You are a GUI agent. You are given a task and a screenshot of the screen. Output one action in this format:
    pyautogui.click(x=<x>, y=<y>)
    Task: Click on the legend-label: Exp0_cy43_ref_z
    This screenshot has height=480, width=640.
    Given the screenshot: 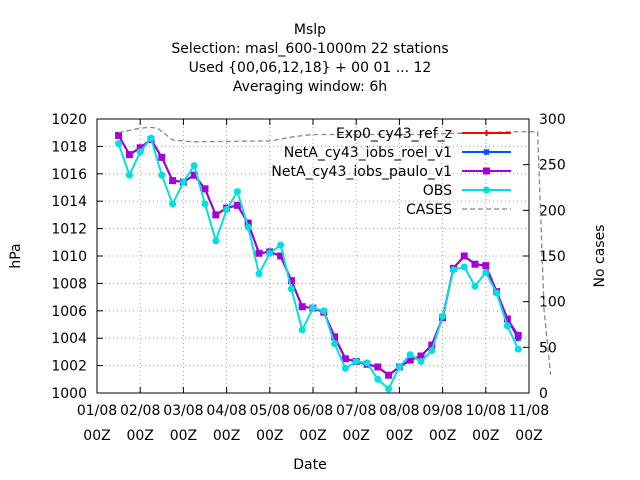 What is the action you would take?
    pyautogui.click(x=394, y=134)
    